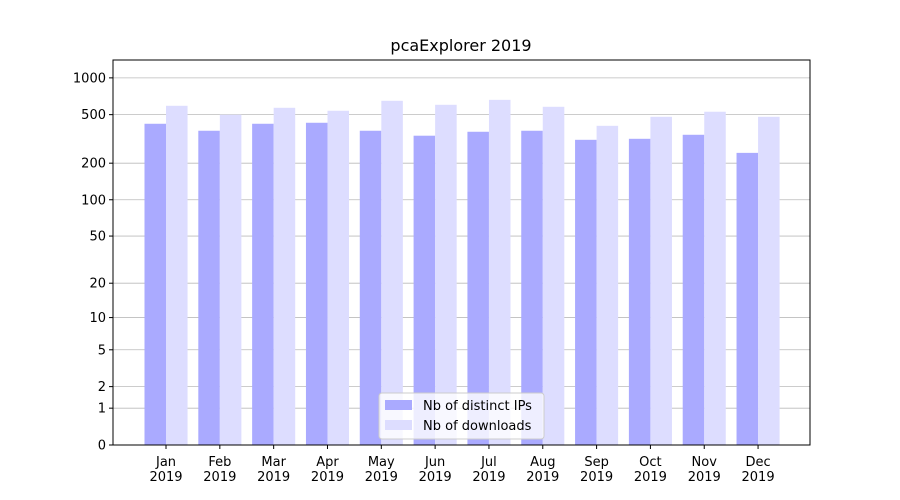 The width and height of the screenshot is (900, 500). What do you see at coordinates (89, 78) in the screenshot?
I see `y-tick-label: 1000` at bounding box center [89, 78].